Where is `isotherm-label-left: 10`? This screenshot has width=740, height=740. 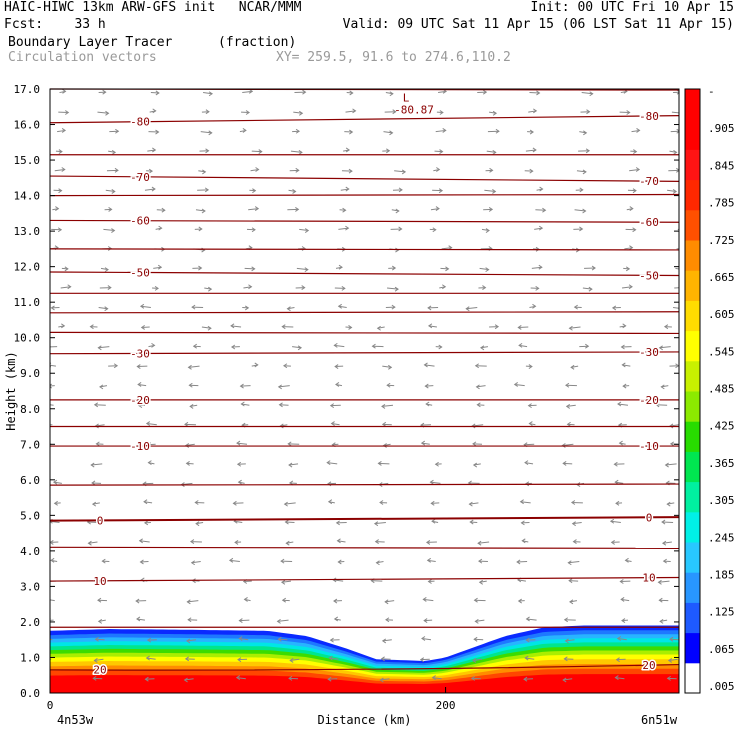
isotherm-label-left: 10 is located at coordinates (99, 581).